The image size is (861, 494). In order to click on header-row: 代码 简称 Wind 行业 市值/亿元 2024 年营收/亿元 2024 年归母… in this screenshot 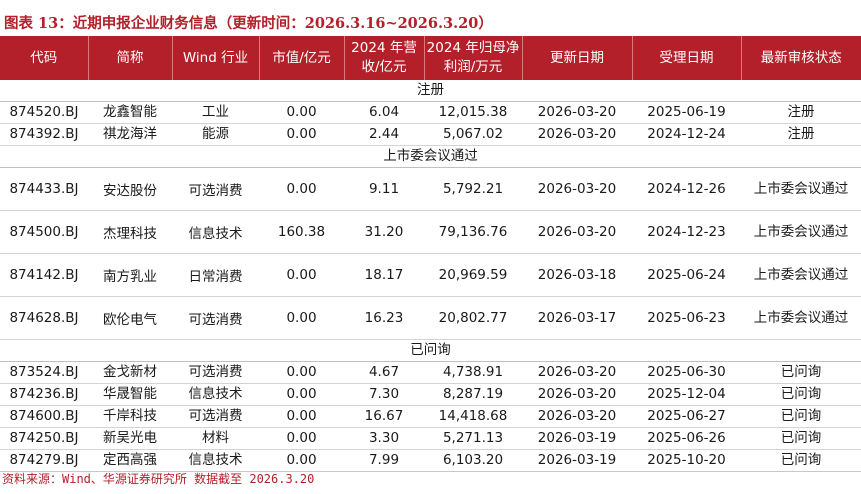, I will do `click(430, 58)`.